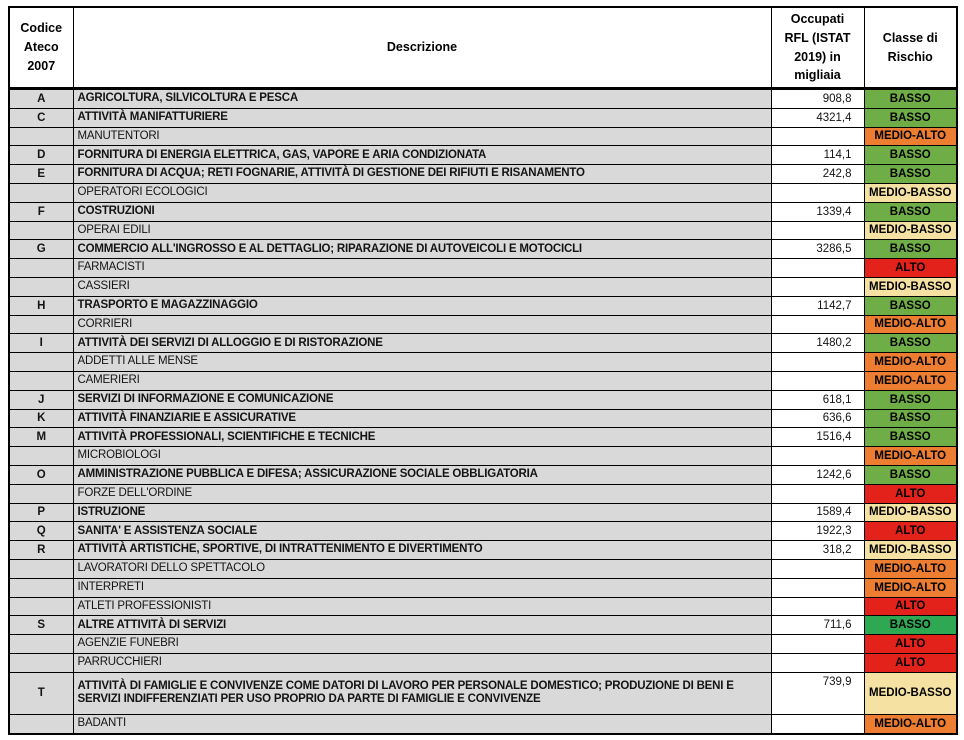 The width and height of the screenshot is (964, 740). Describe the element at coordinates (422, 568) in the screenshot. I see `cell-description: LAVORATORI DELLO SPETTACOLO` at that location.